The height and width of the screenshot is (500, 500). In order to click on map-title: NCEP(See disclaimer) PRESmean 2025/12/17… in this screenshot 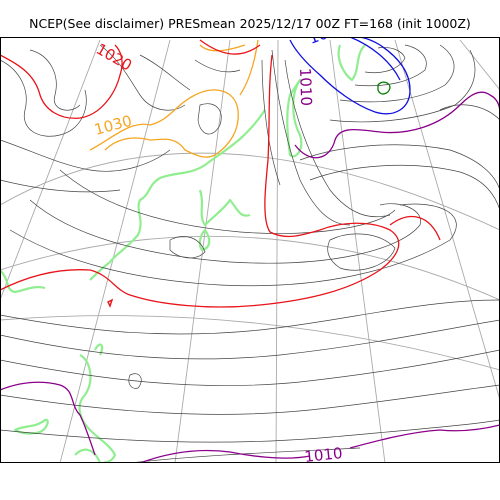, I will do `click(250, 23)`.